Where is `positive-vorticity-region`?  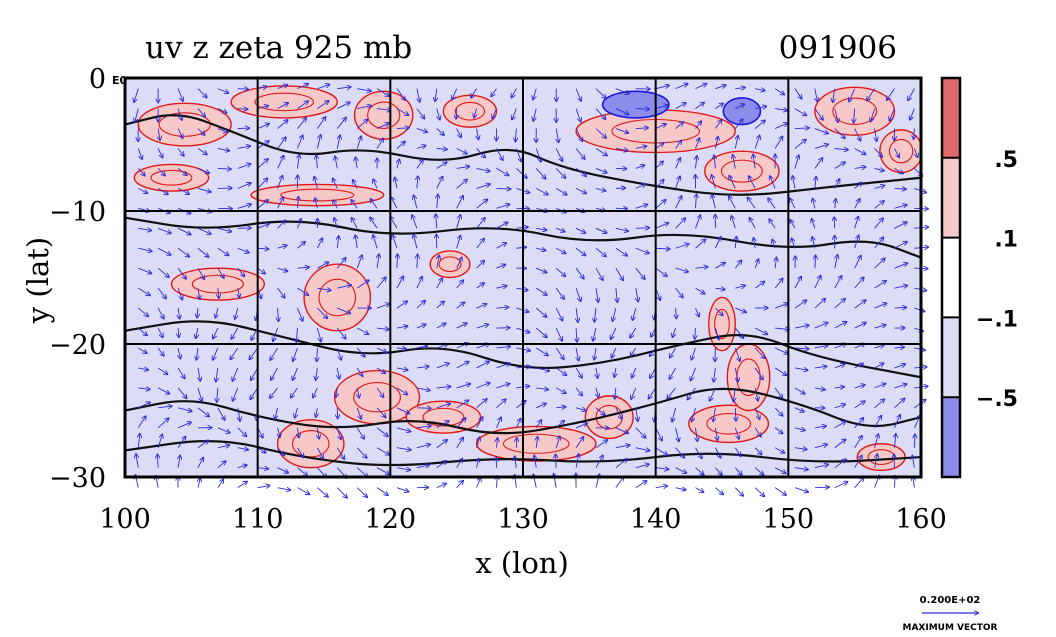 positive-vorticity-region is located at coordinates (722, 324).